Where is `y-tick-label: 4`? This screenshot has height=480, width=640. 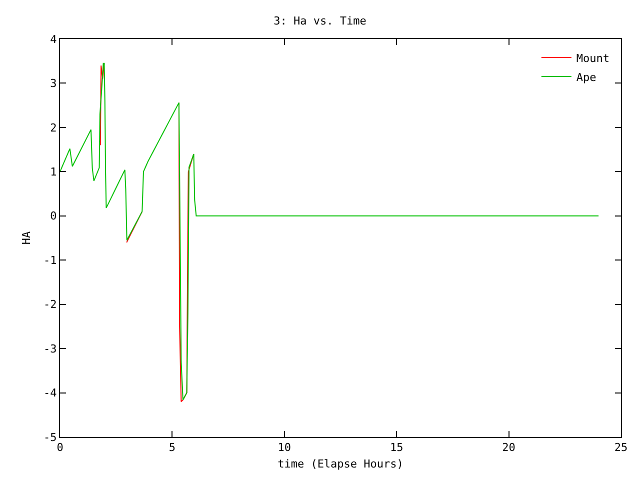
y-tick-label: 4 is located at coordinates (54, 39).